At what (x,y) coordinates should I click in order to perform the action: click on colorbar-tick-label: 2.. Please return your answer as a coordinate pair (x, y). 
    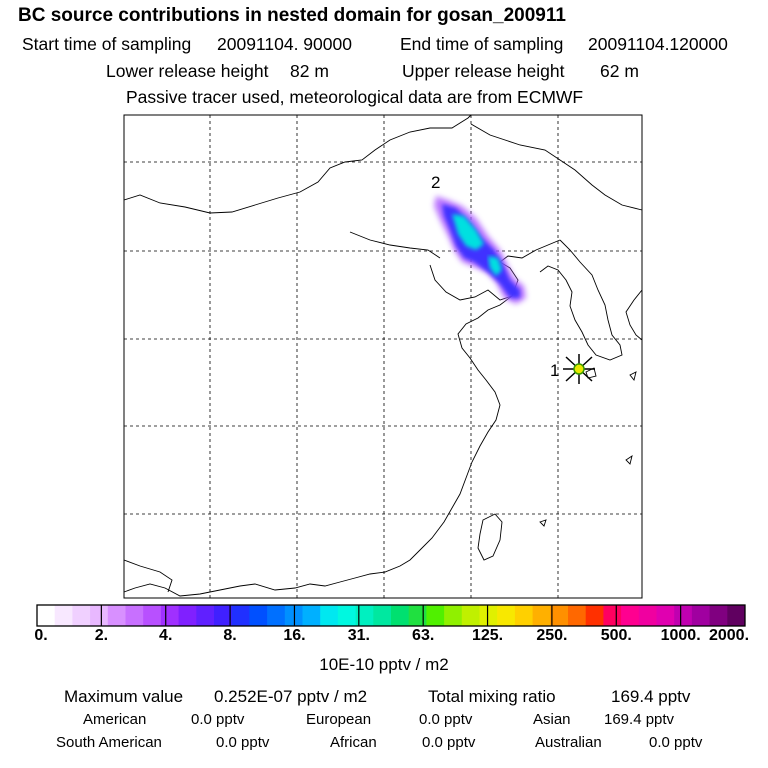
    Looking at the image, I should click on (101, 635).